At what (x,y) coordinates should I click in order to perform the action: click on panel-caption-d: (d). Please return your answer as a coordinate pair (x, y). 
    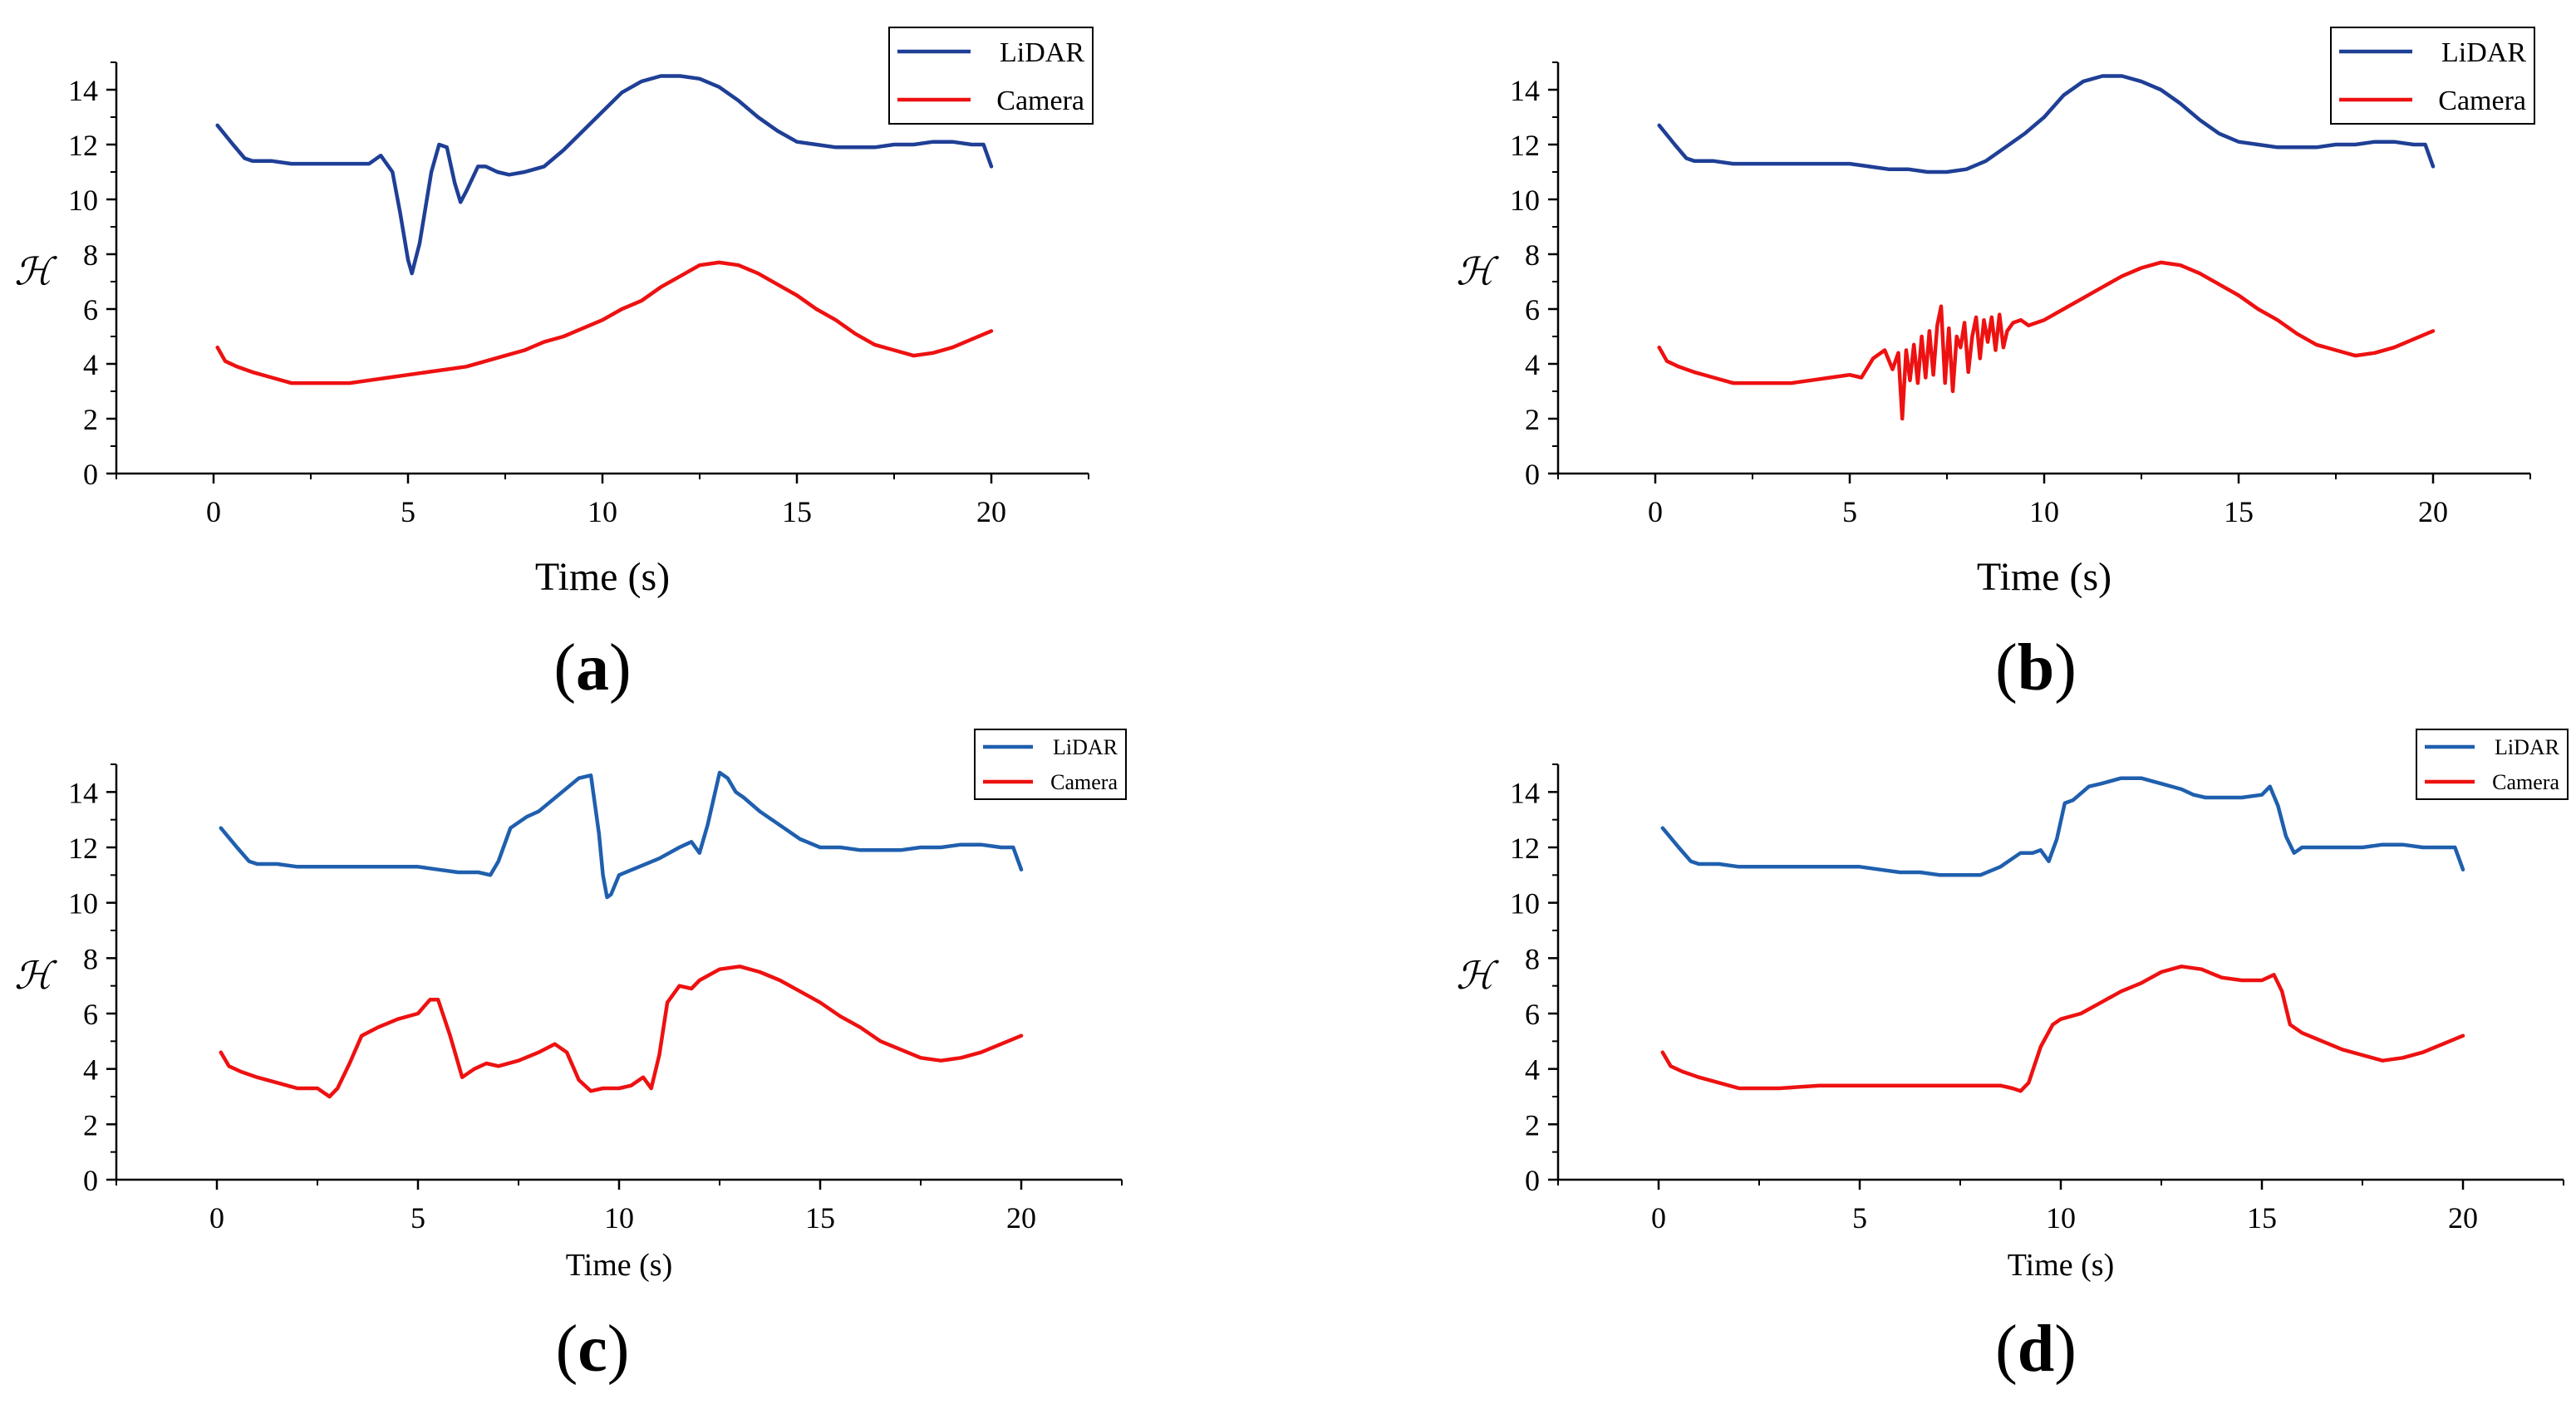
    Looking at the image, I should click on (2036, 1350).